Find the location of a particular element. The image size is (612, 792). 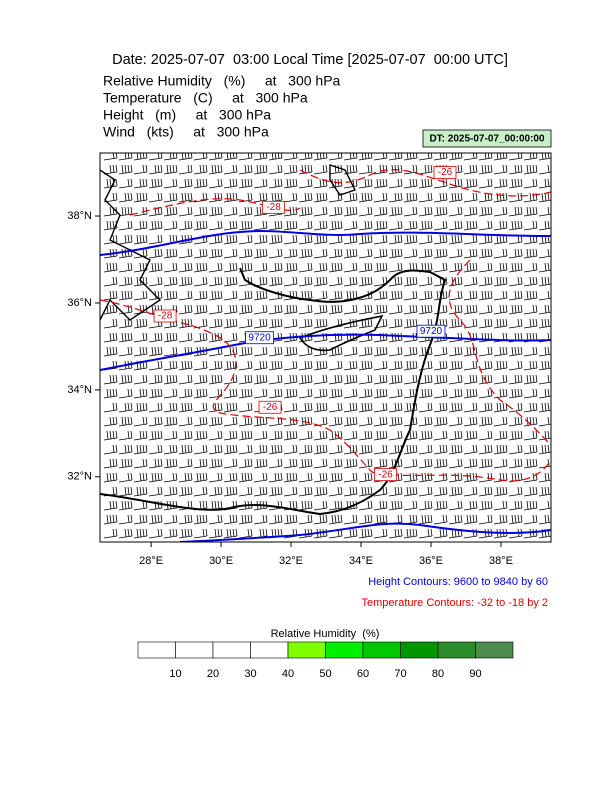

y-tick-label: 36°N is located at coordinates (79, 303).